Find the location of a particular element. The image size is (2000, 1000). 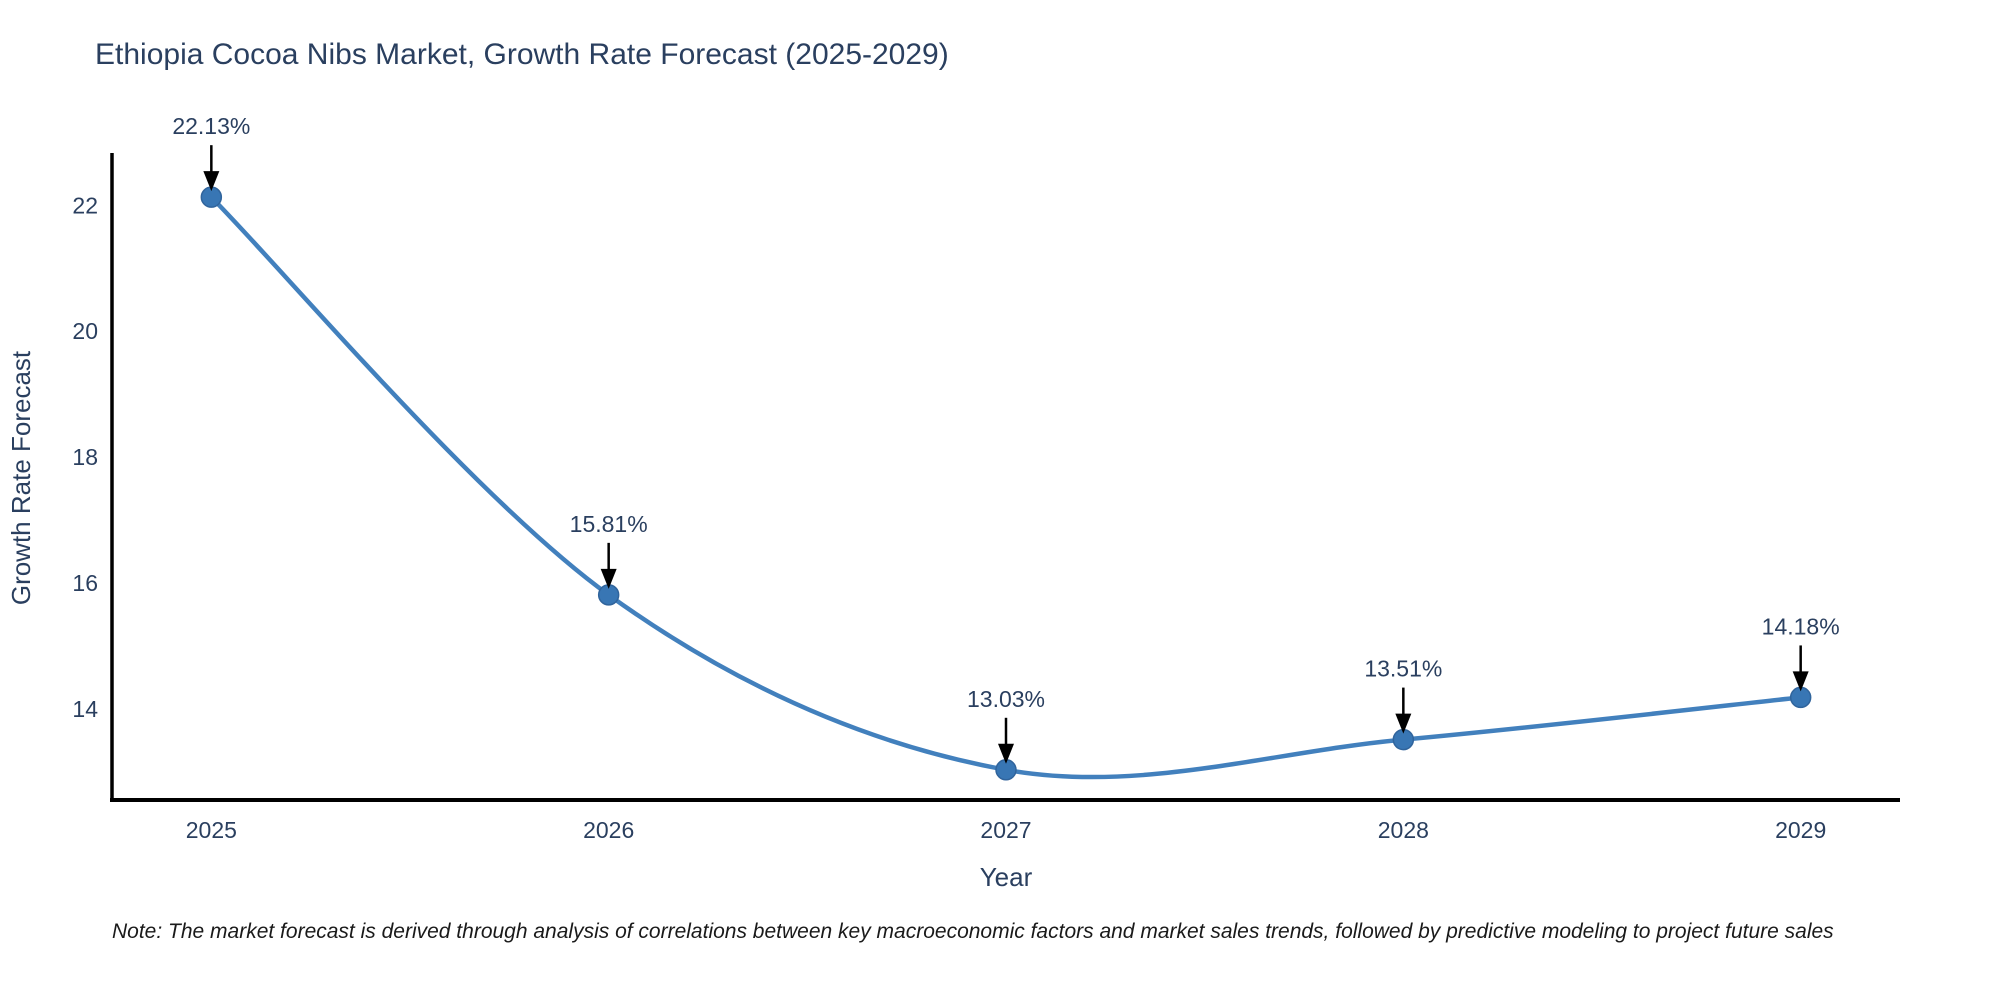

y-tick-label: 16 is located at coordinates (85, 583).